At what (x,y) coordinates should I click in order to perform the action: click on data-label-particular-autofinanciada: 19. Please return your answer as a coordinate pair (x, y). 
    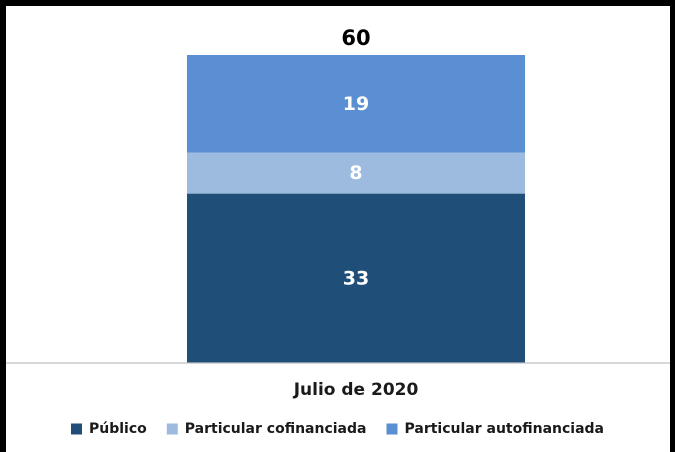
    Looking at the image, I should click on (356, 104).